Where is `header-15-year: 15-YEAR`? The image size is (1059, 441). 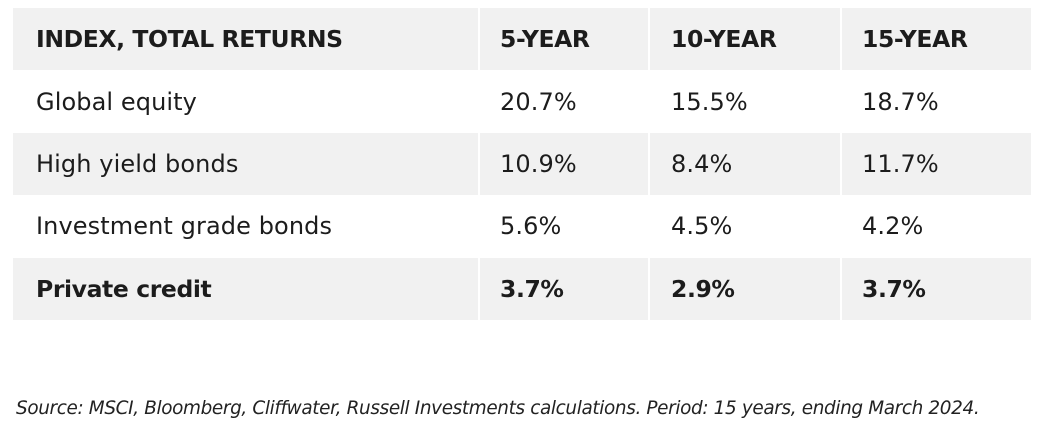
header-15-year: 15-YEAR is located at coordinates (915, 39).